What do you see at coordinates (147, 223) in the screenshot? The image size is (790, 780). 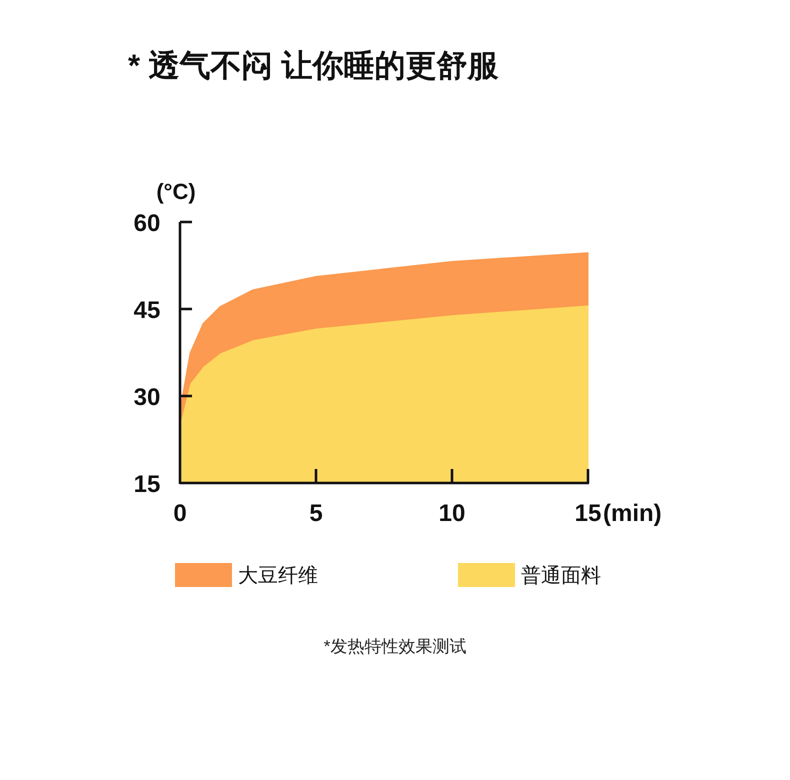 I see `y-tick-label: 60` at bounding box center [147, 223].